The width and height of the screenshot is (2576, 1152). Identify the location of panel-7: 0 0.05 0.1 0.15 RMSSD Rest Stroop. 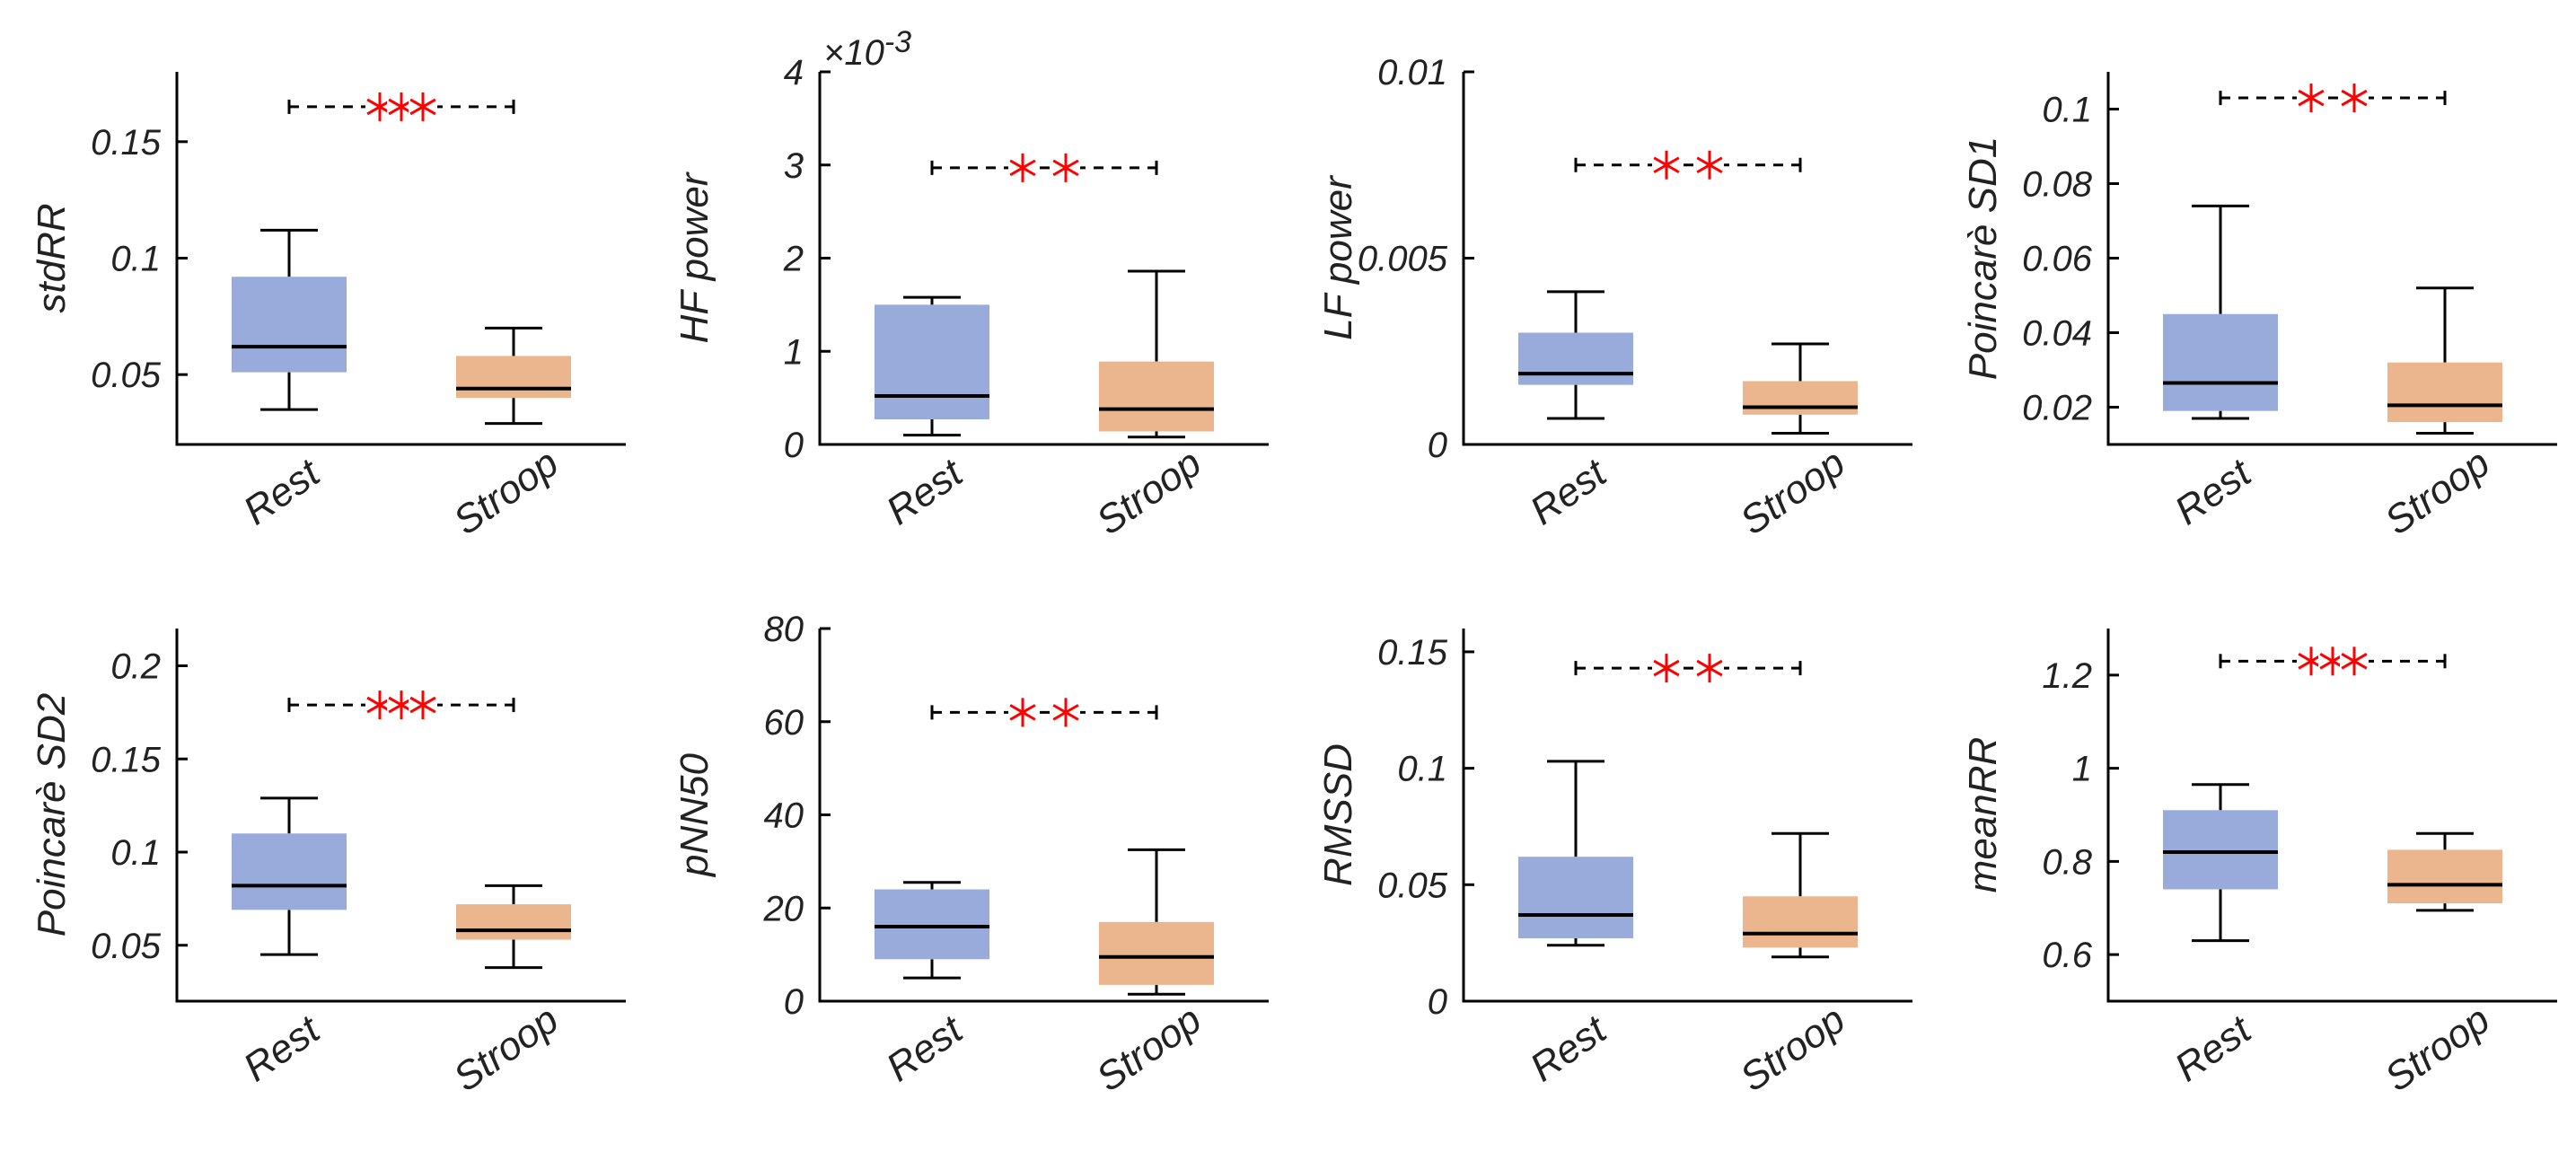
(1614, 864).